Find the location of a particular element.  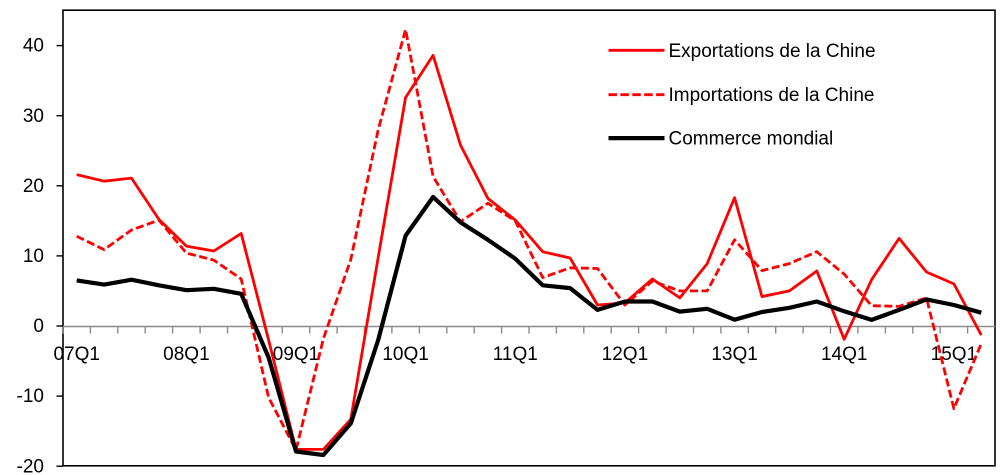

svg-text: 40 is located at coordinates (33, 46).